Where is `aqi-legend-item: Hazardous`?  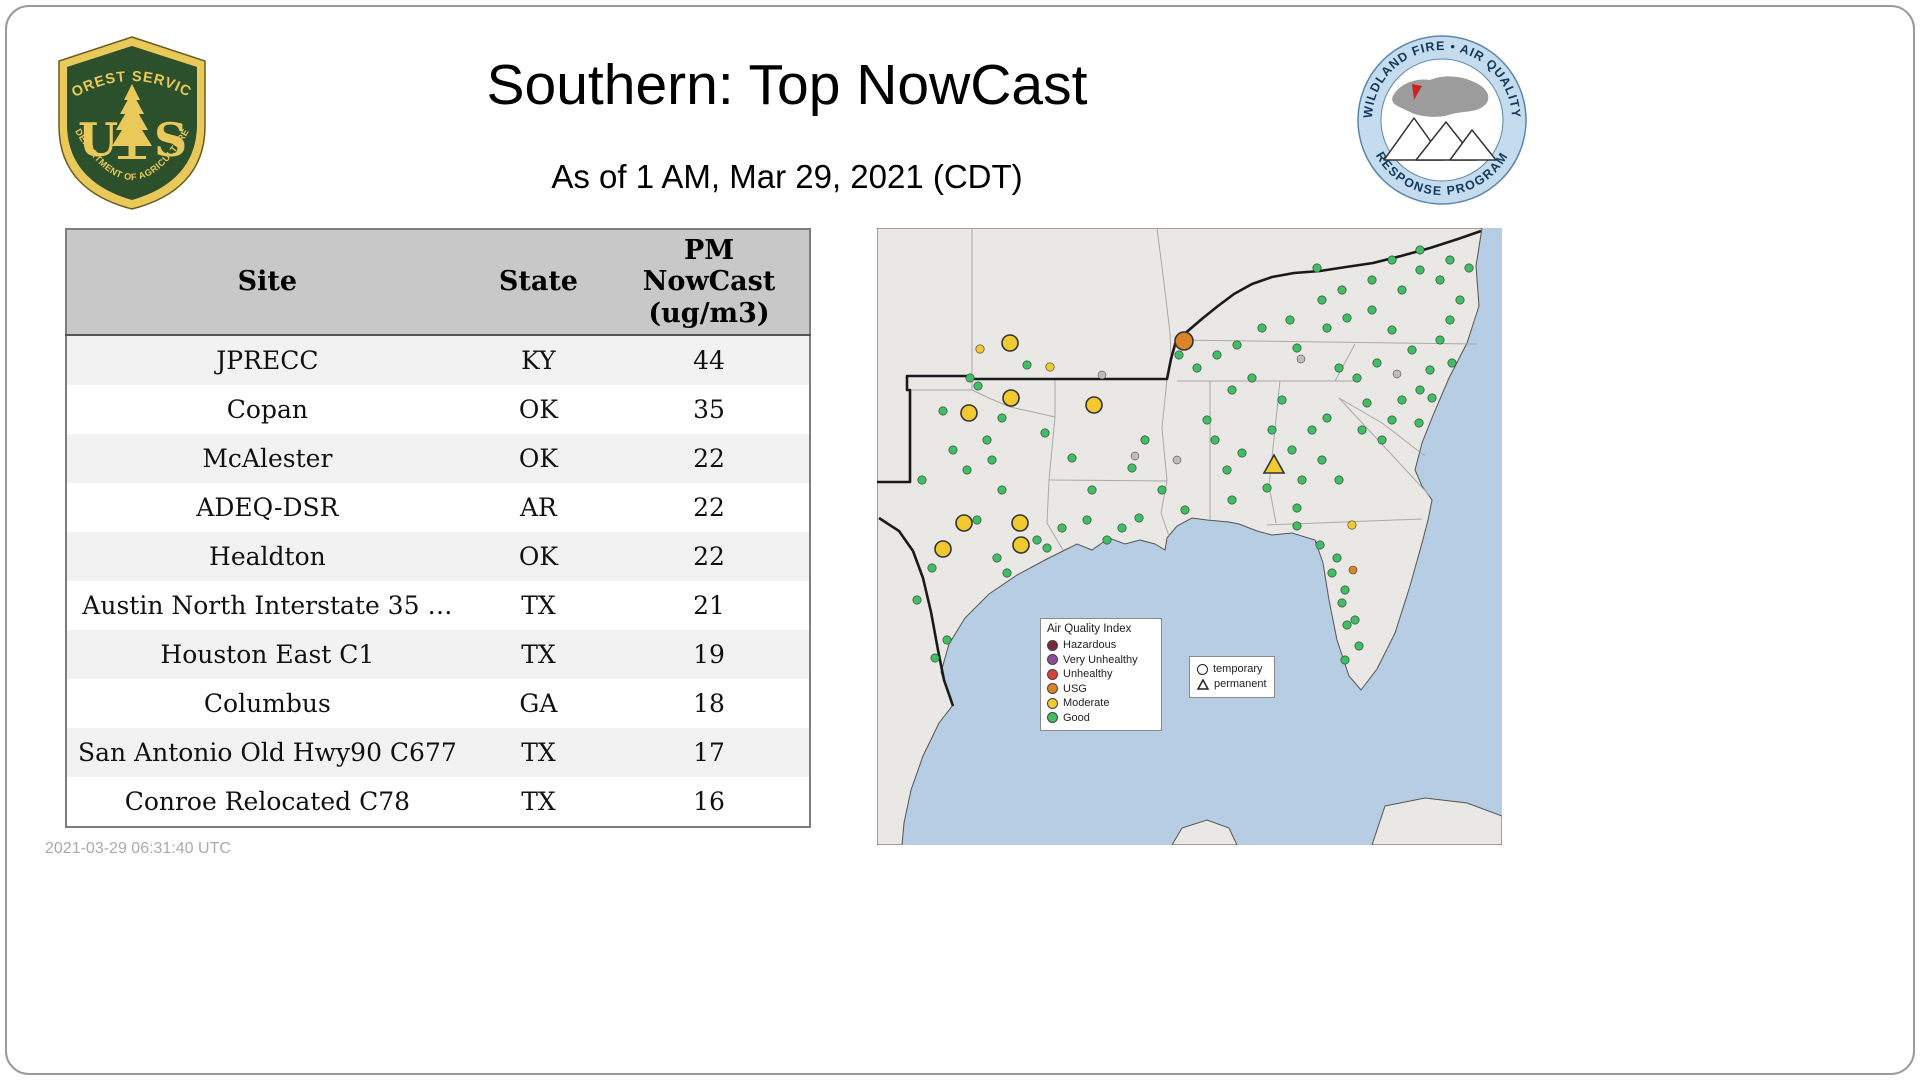
aqi-legend-item: Hazardous is located at coordinates (1101, 645).